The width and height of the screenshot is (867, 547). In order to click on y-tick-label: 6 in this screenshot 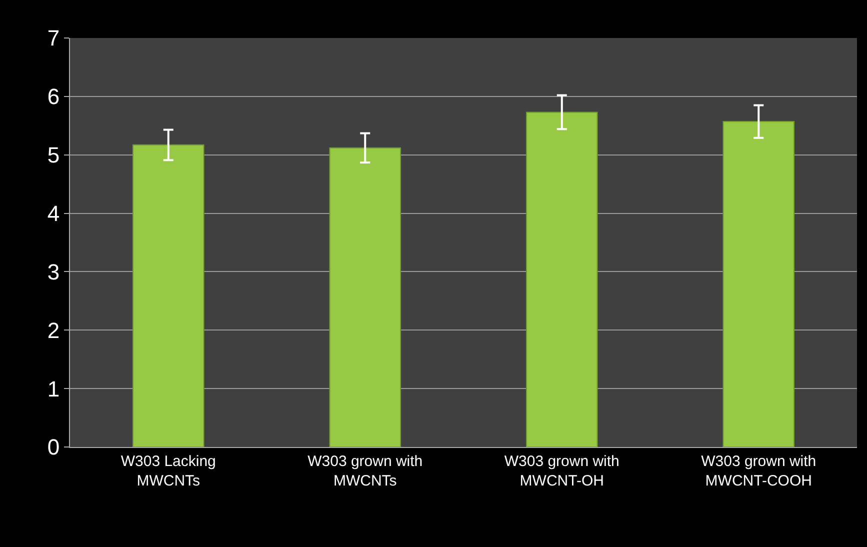, I will do `click(53, 97)`.